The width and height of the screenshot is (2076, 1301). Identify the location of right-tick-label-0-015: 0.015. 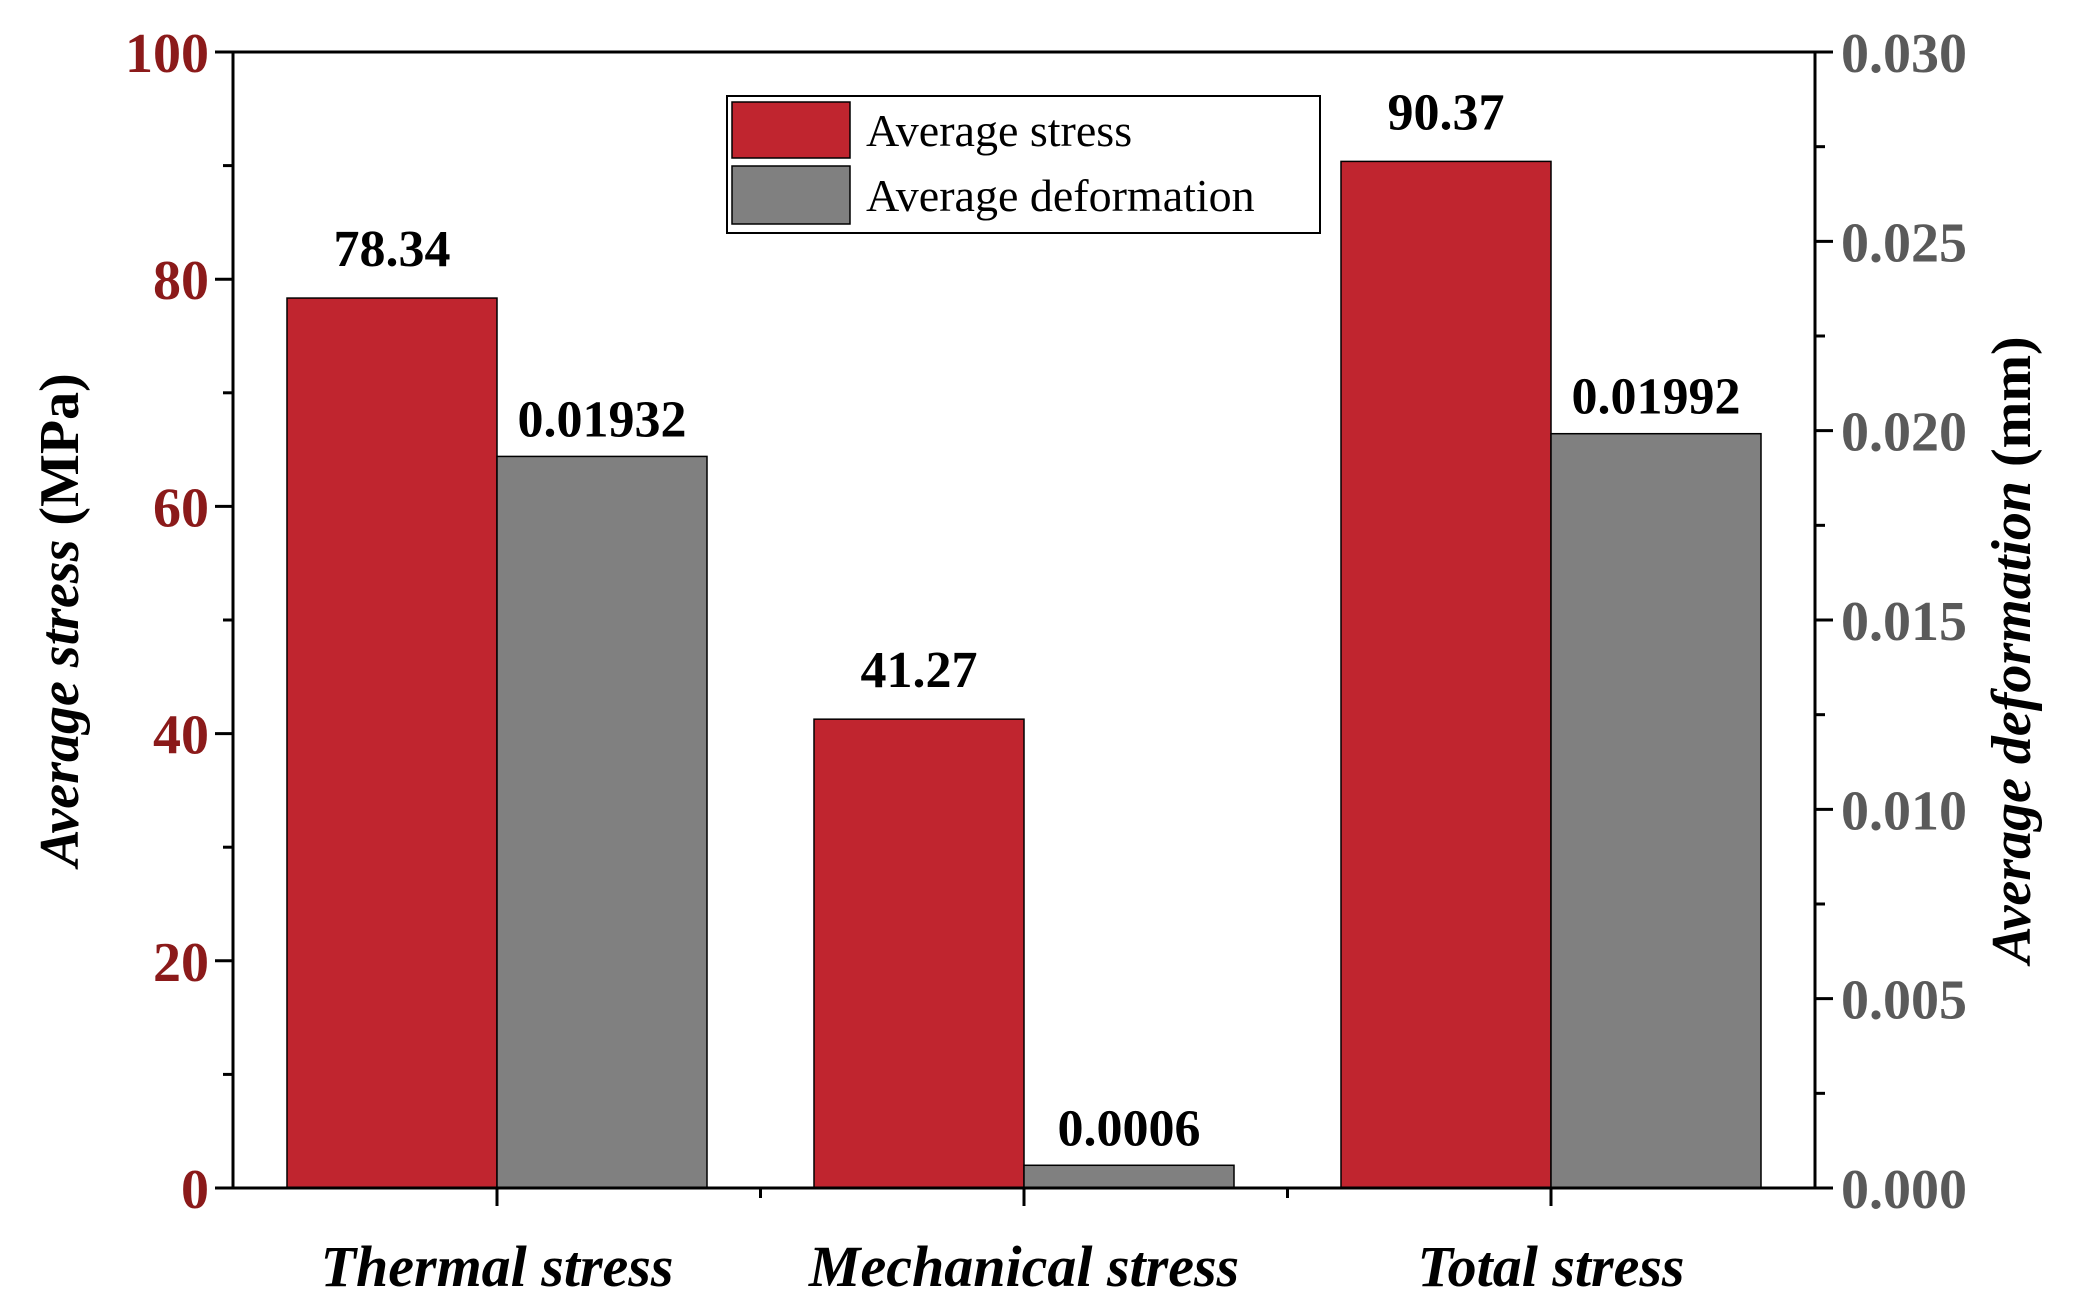
(1904, 622).